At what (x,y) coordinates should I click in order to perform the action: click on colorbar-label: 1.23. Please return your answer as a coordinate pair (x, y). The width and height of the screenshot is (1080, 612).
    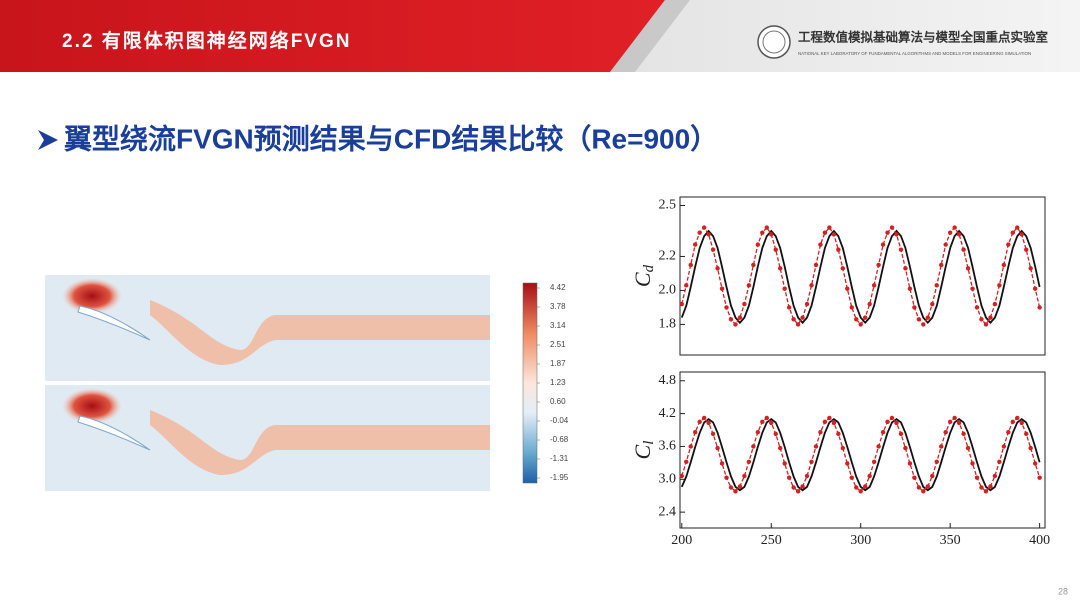
    Looking at the image, I should click on (558, 382).